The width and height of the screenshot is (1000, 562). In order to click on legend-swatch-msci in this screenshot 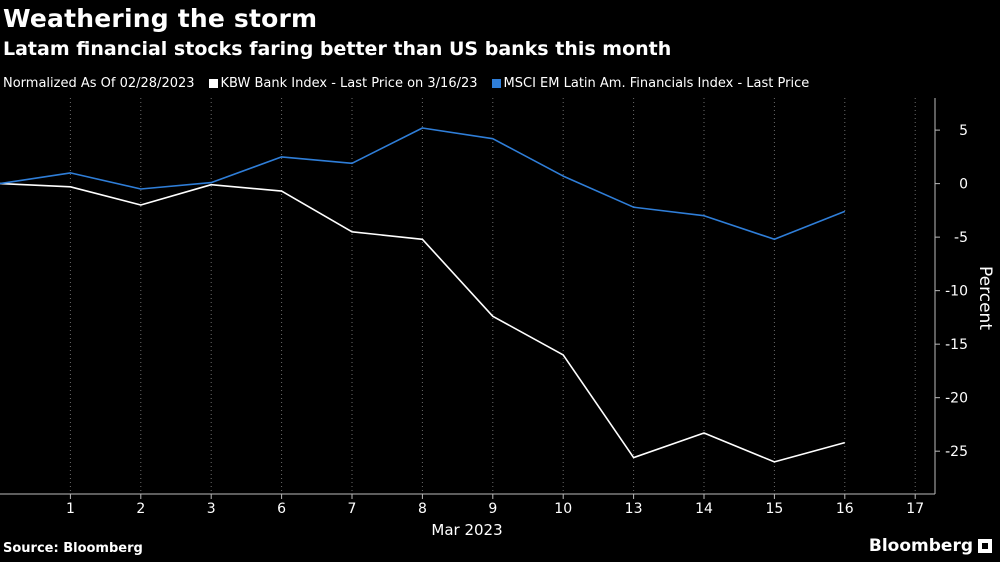, I will do `click(496, 83)`.